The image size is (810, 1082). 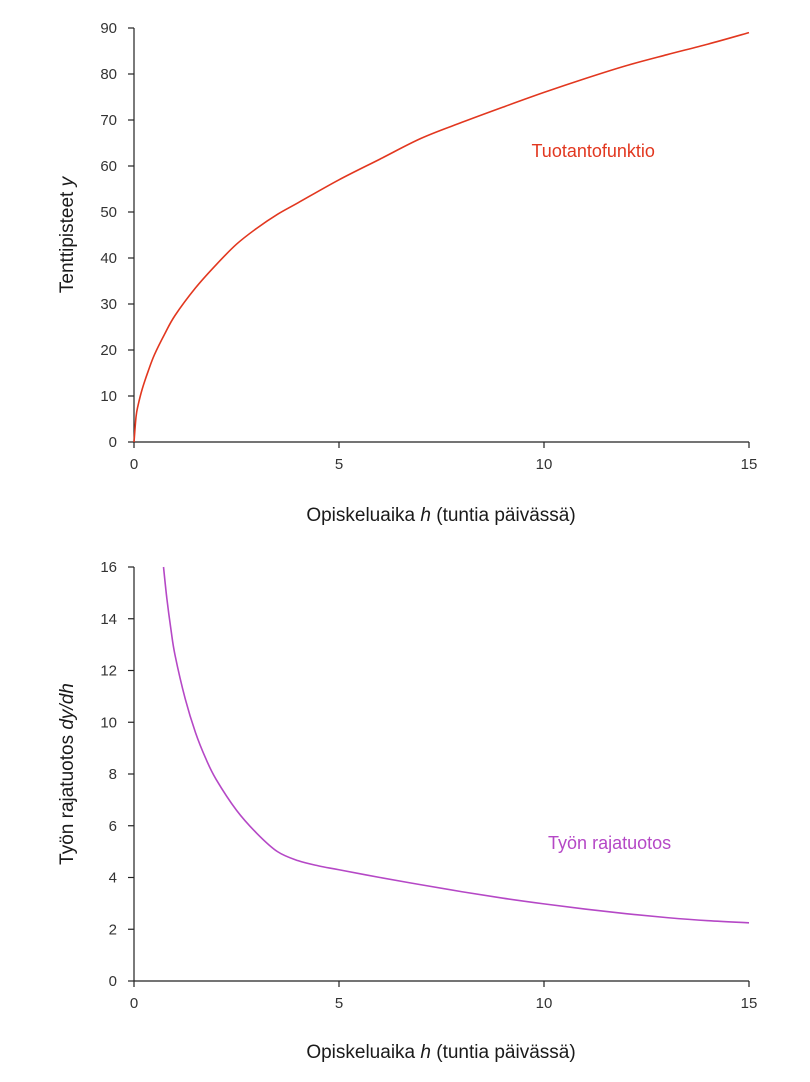 What do you see at coordinates (108, 258) in the screenshot?
I see `y-tick-label: 40` at bounding box center [108, 258].